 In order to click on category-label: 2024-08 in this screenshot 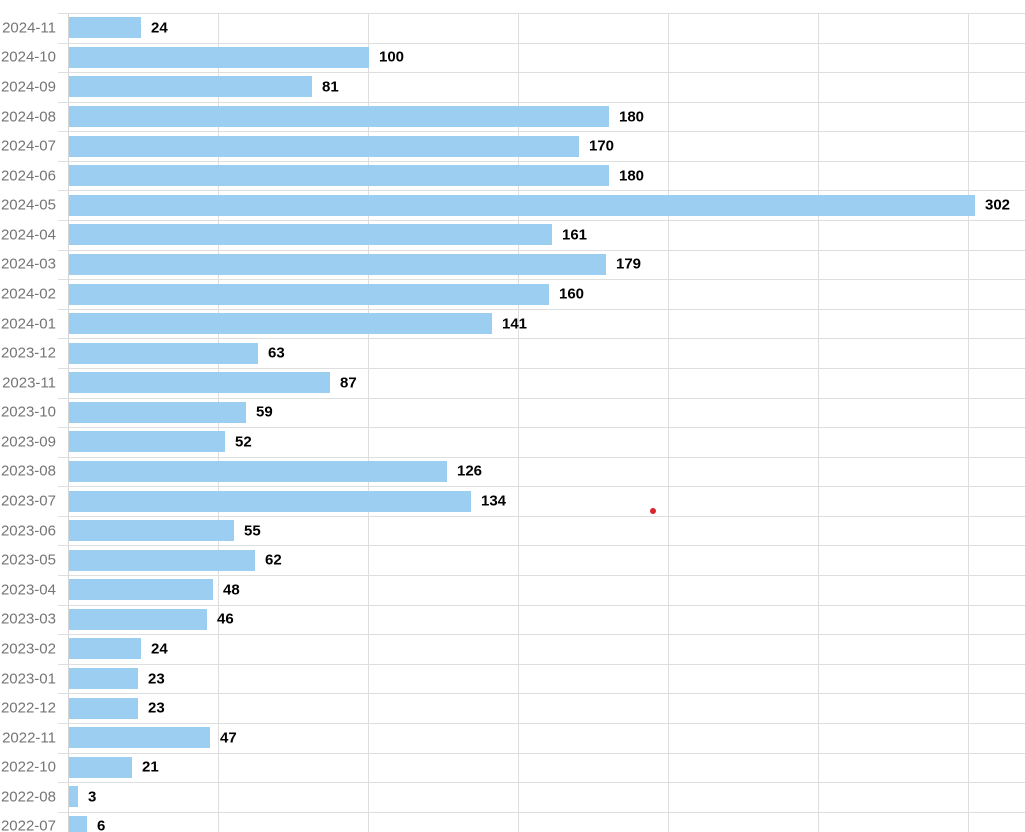, I will do `click(28, 117)`.